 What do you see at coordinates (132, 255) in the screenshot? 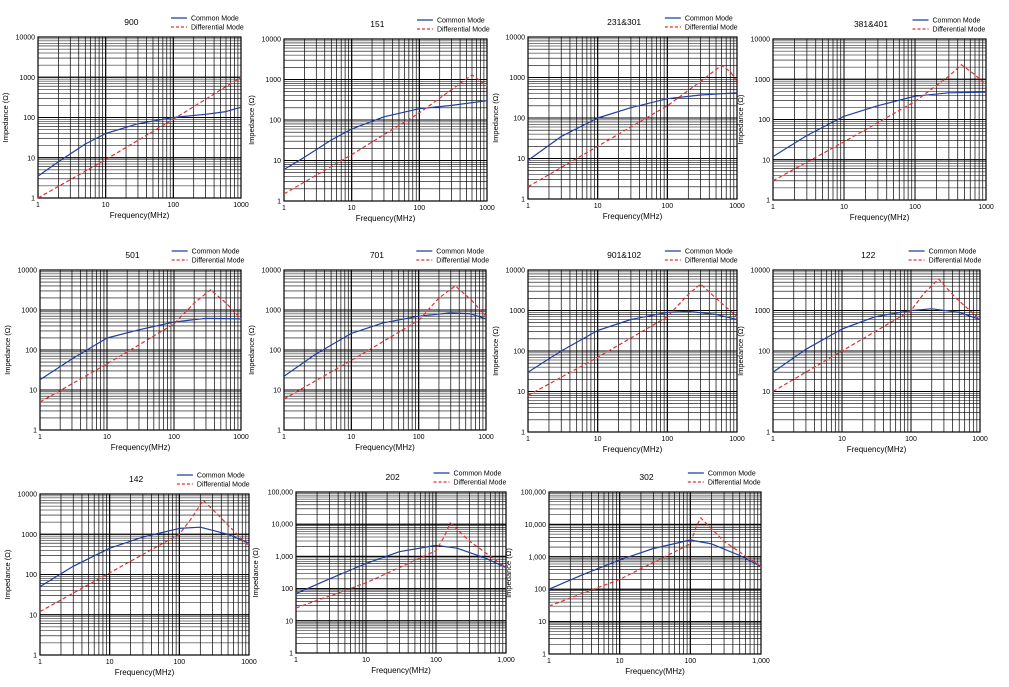
I see `chart-title: 501` at bounding box center [132, 255].